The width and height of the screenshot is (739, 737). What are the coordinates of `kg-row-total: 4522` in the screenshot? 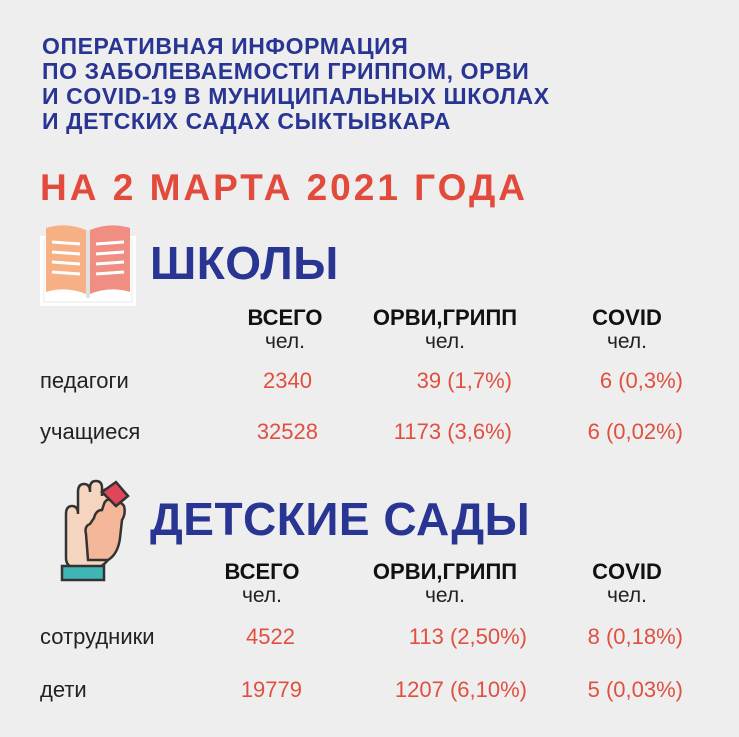 It's located at (270, 636).